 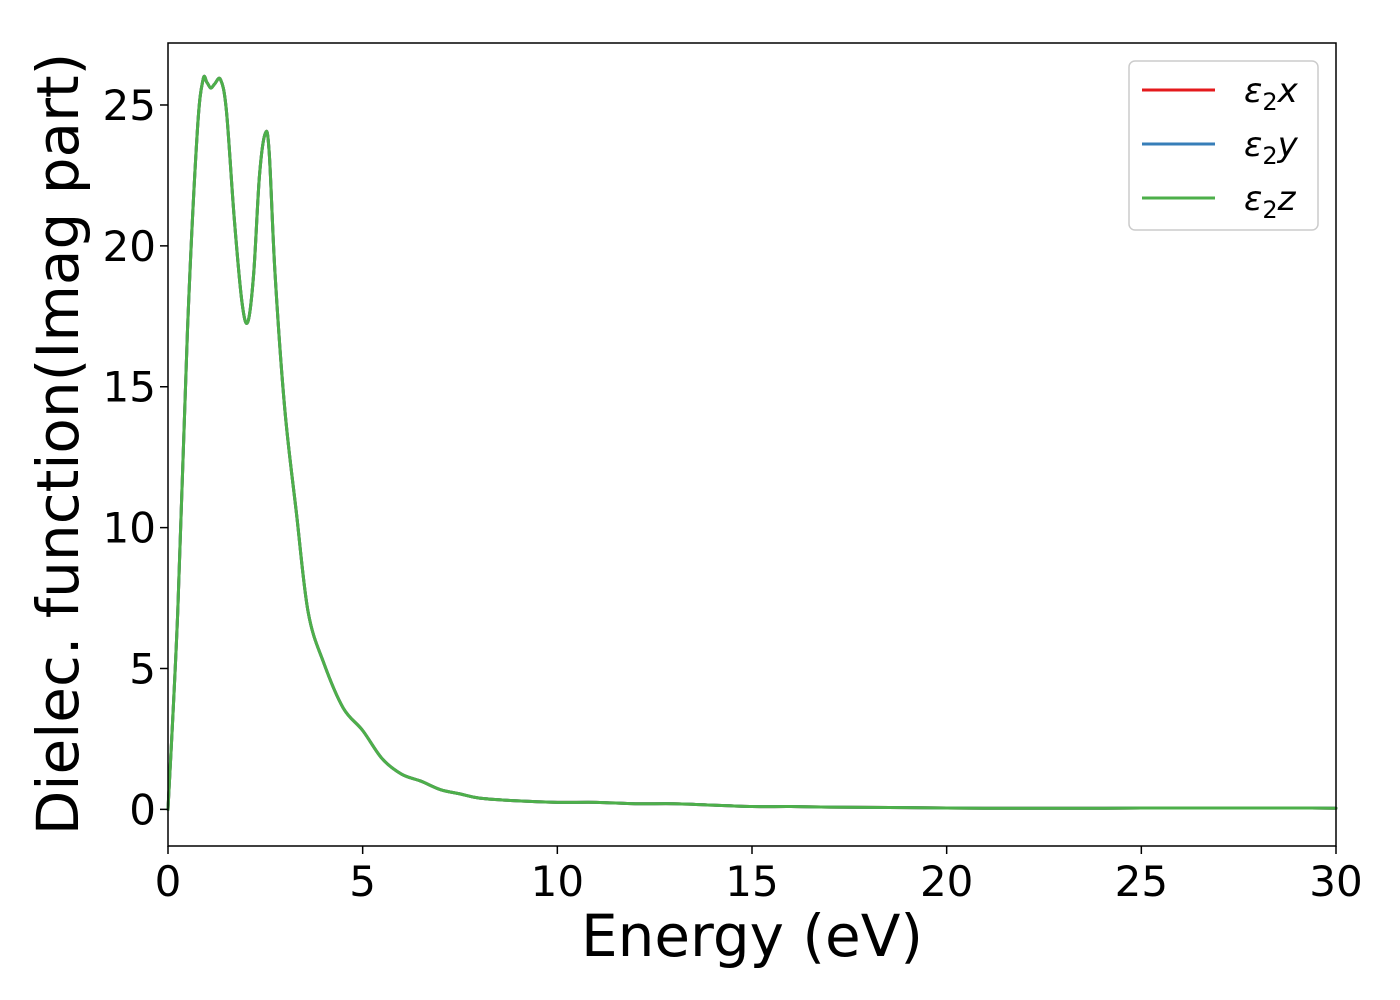 I want to click on y-tick-label: 10, so click(x=129, y=528).